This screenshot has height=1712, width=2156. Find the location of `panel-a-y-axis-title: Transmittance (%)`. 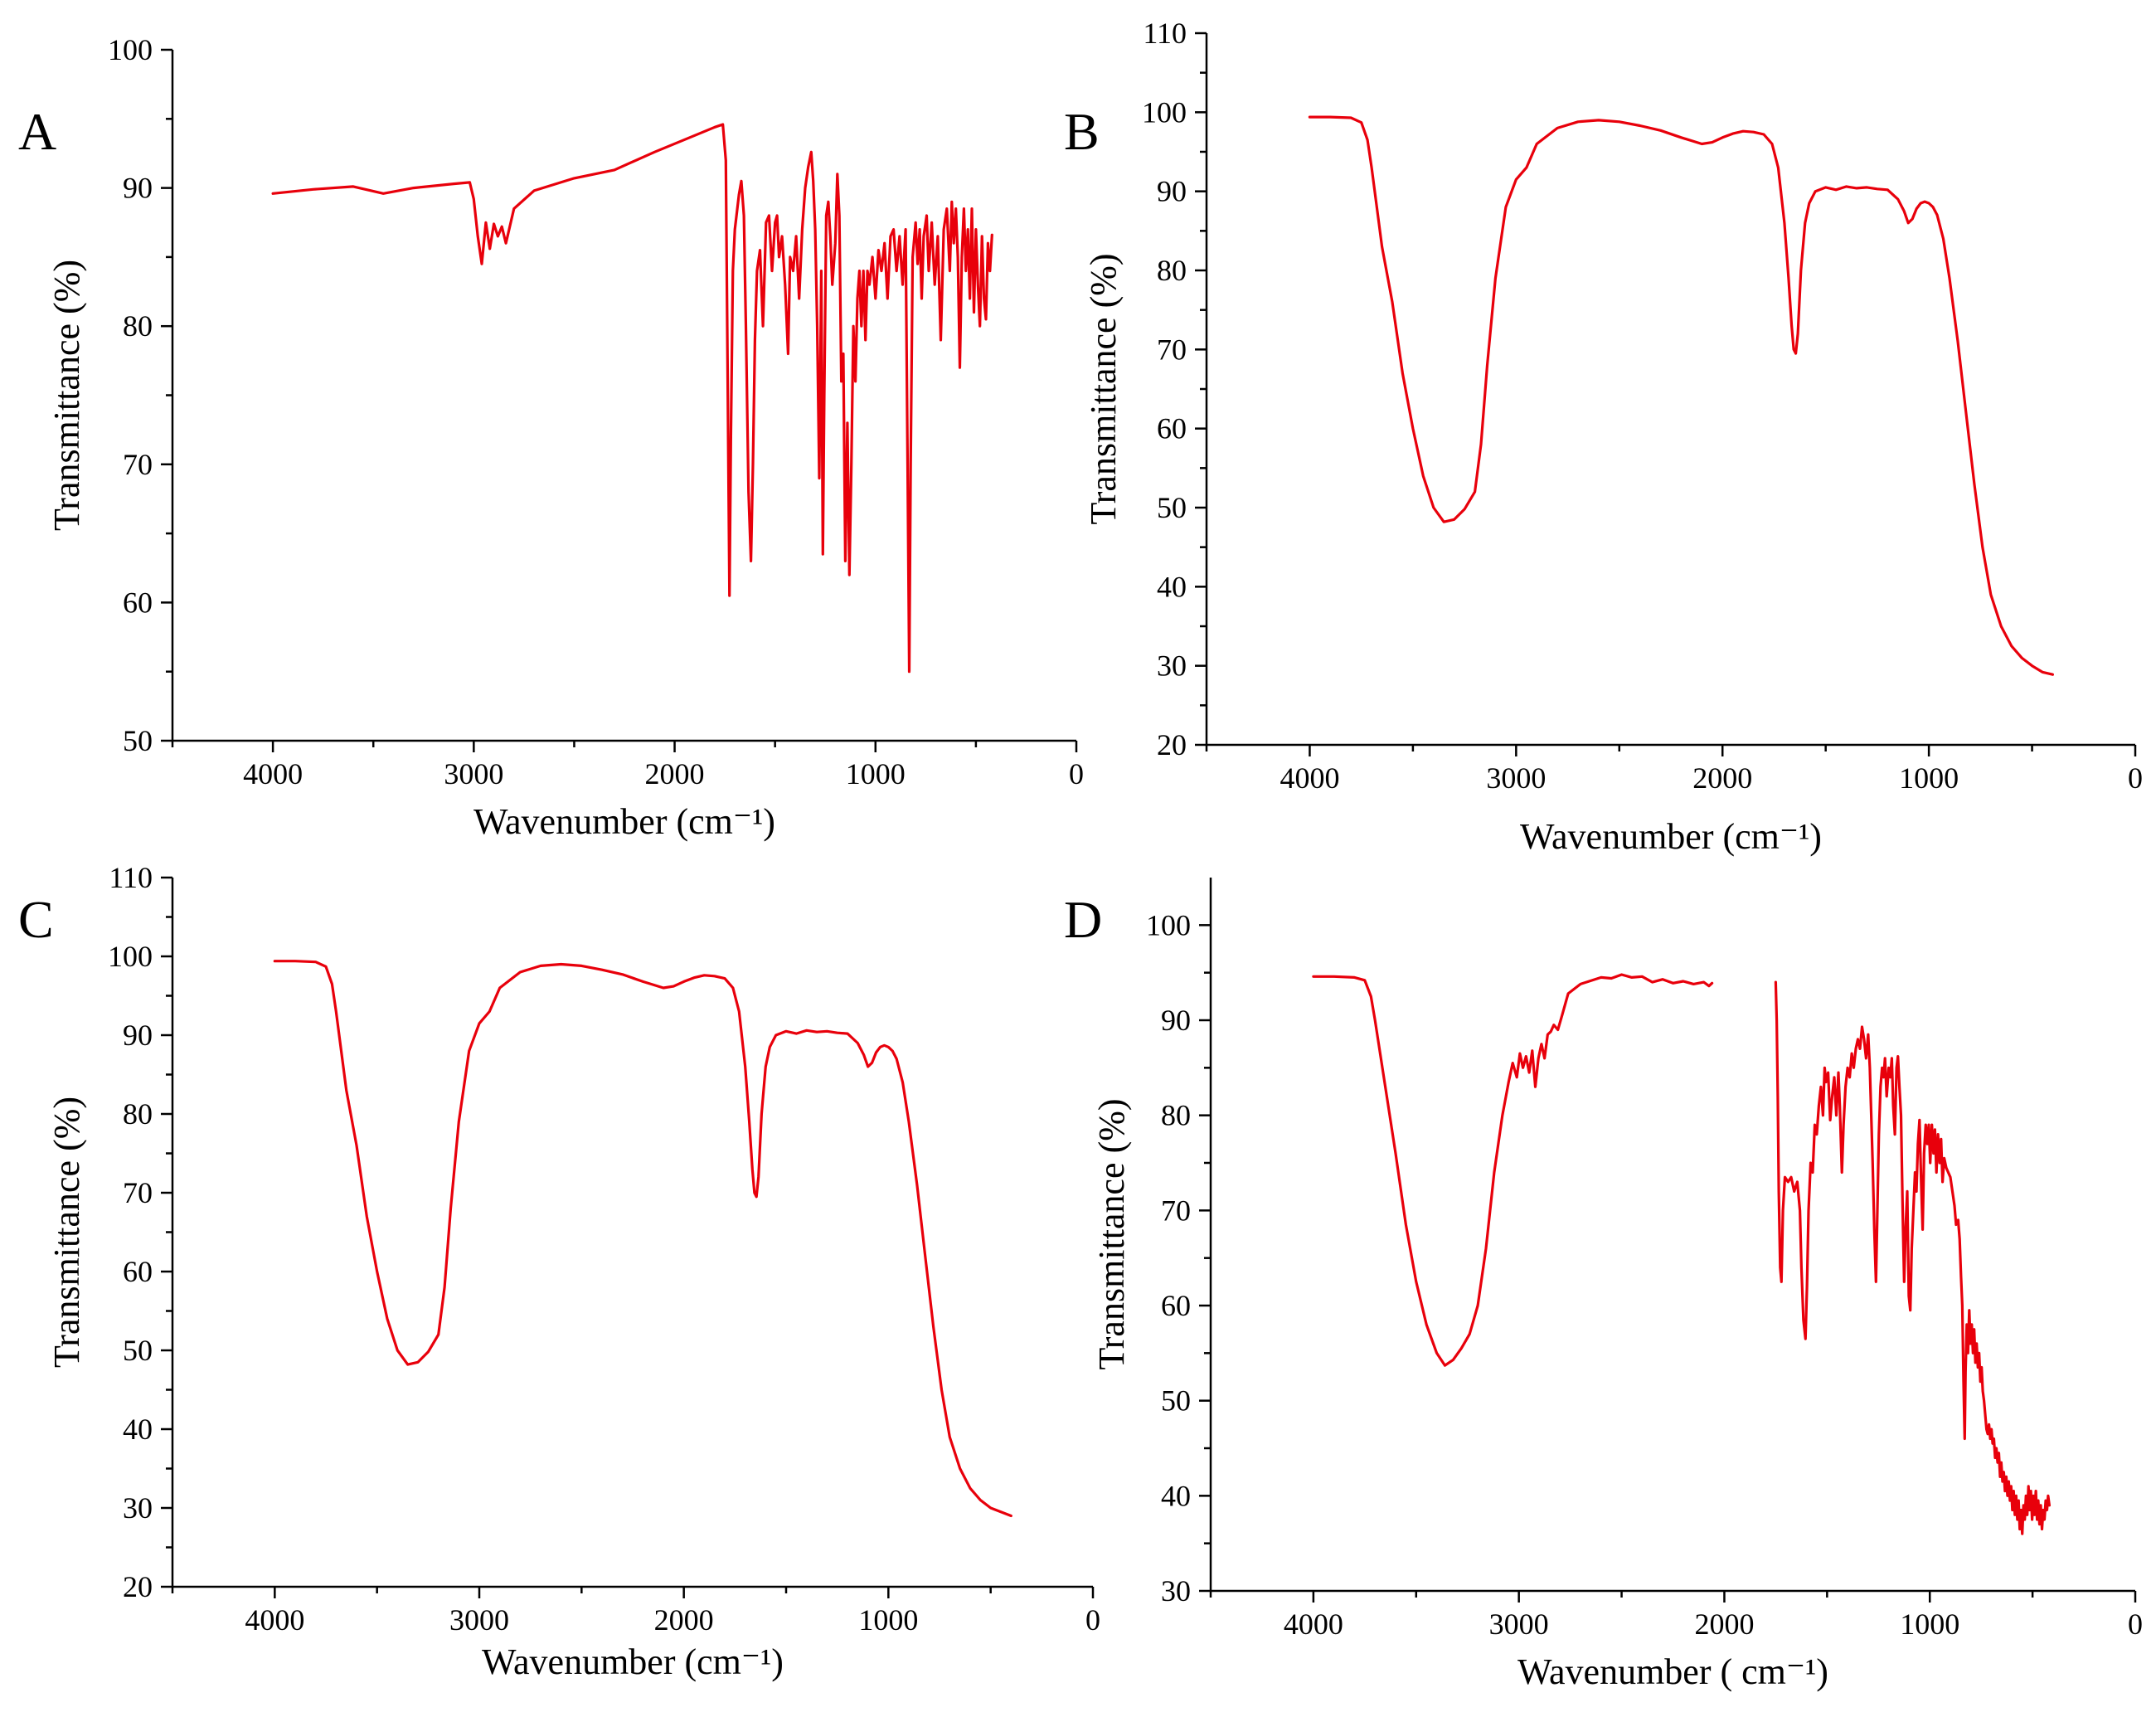

panel-a-y-axis-title: Transmittance (%) is located at coordinates (66, 396).